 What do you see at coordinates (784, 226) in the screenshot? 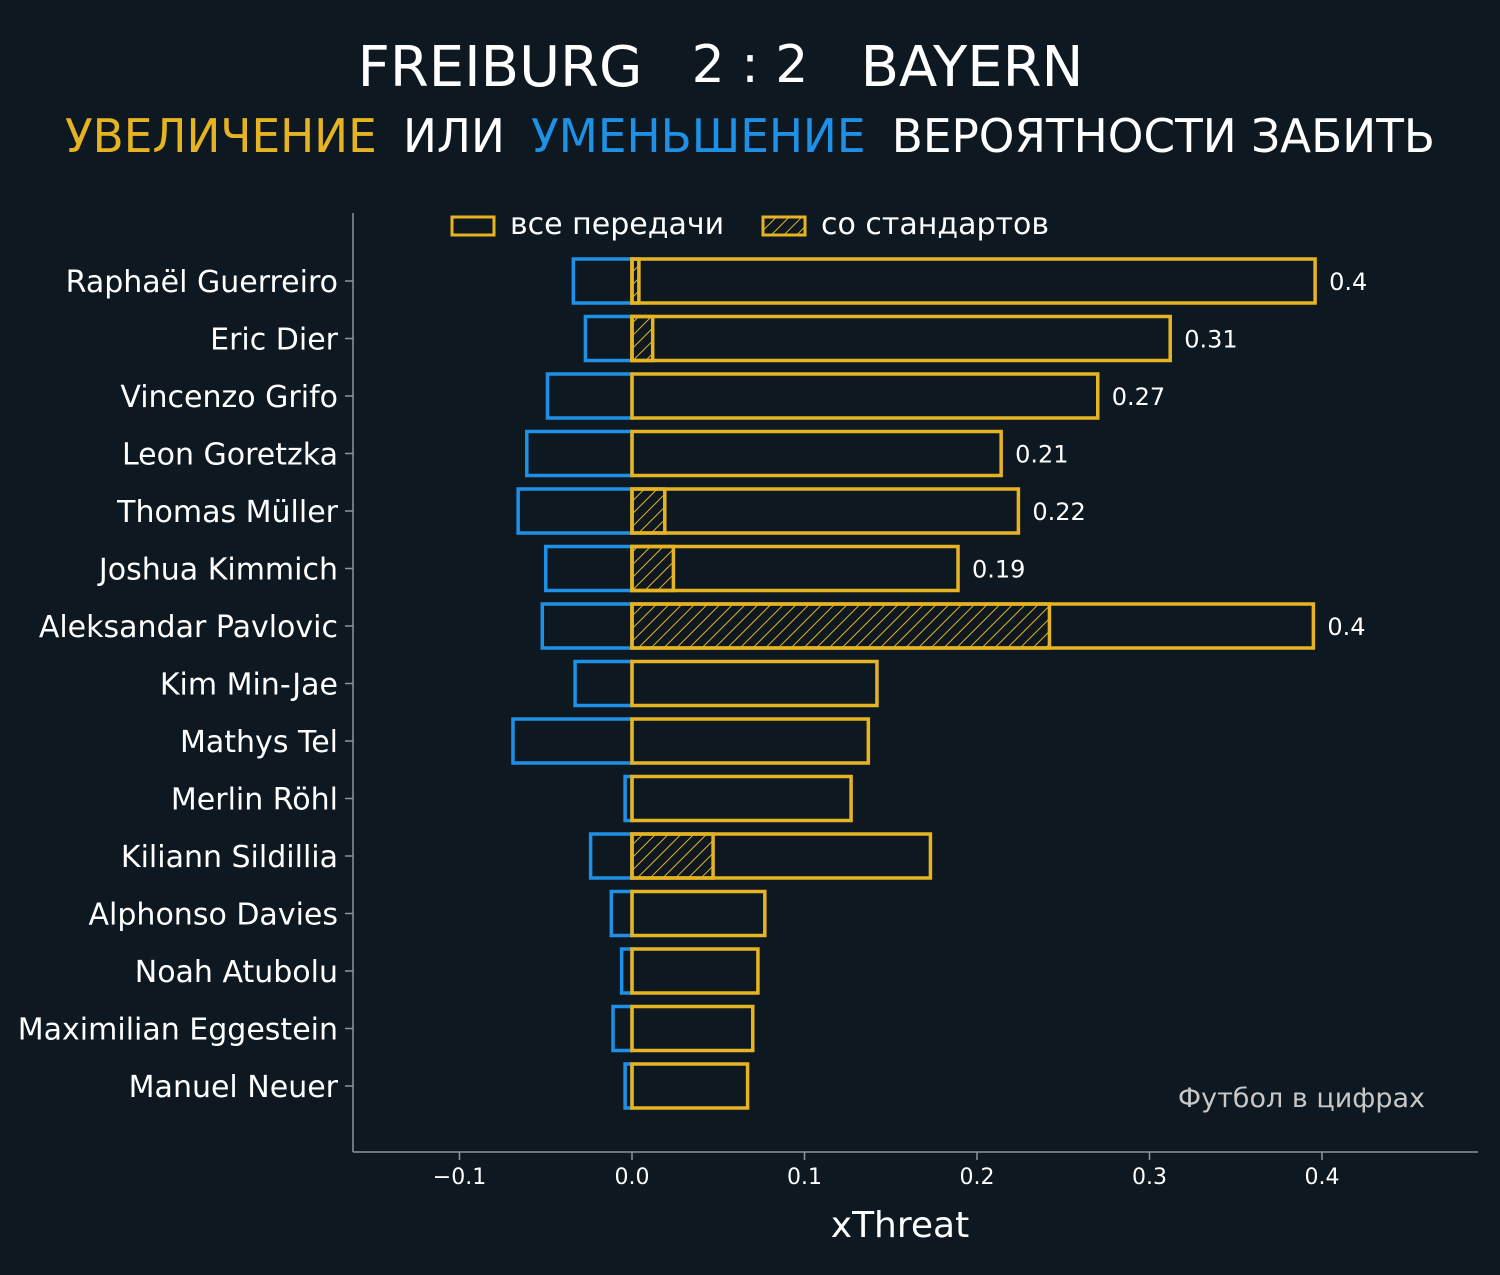
I see `legend-swatch-set-pieces` at bounding box center [784, 226].